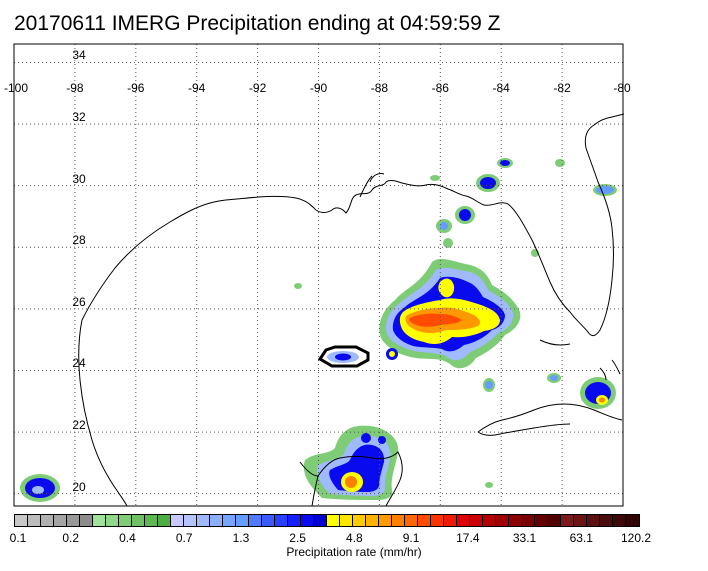 The width and height of the screenshot is (708, 571). Describe the element at coordinates (79, 117) in the screenshot. I see `lat-tick-label: 32` at that location.